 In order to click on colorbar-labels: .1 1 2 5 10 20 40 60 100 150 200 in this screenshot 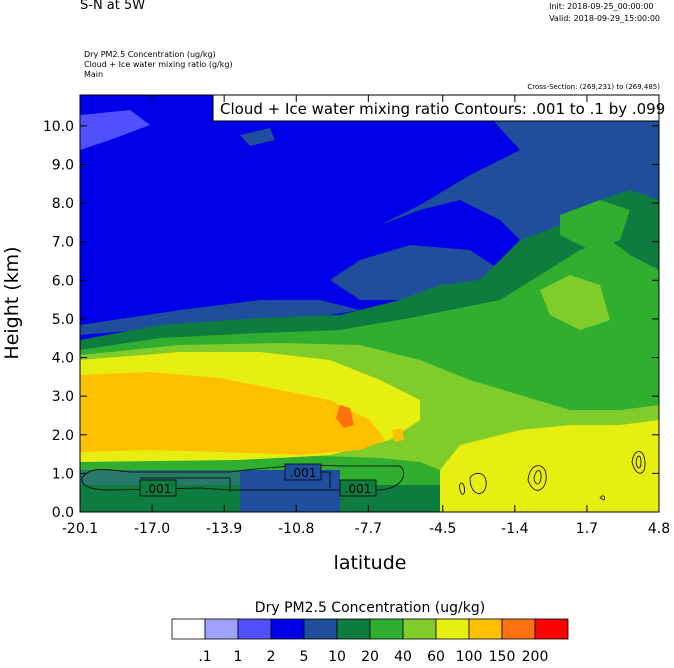, I will do `click(373, 657)`.